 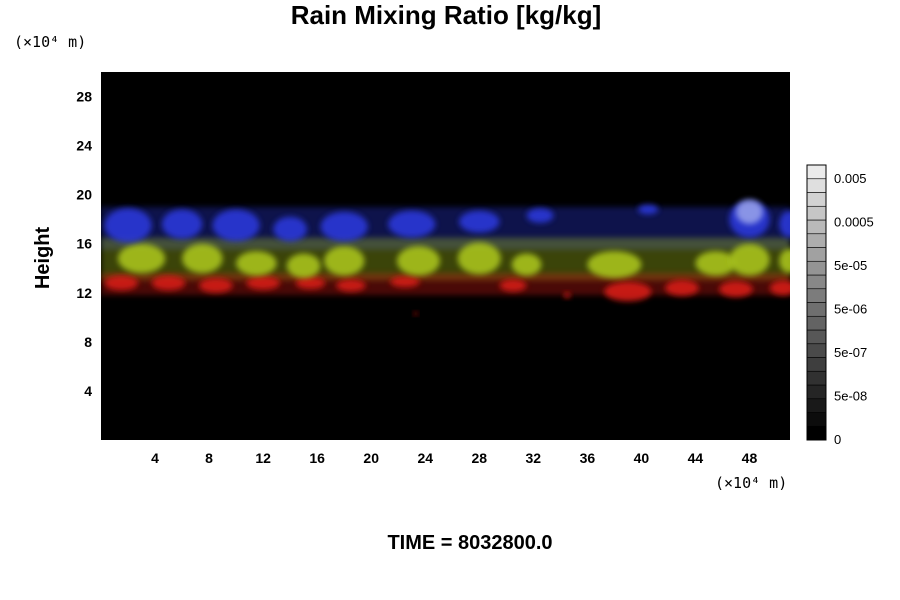 I want to click on x-tick-label: 12, so click(x=263, y=458).